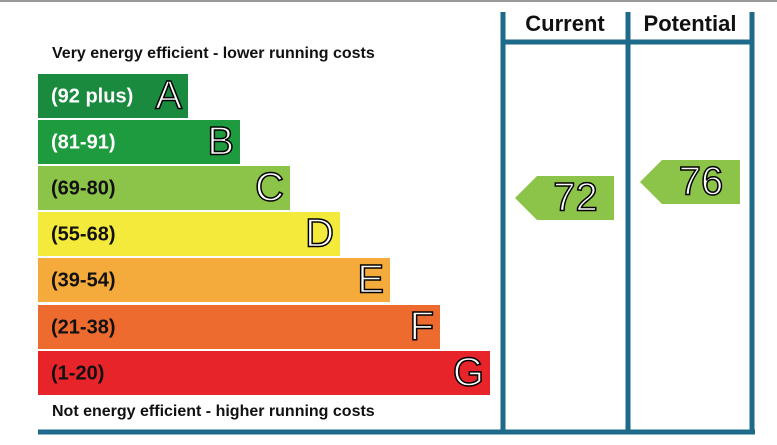 This screenshot has width=777, height=445. Describe the element at coordinates (83, 188) in the screenshot. I see `band-range: (69-80)` at that location.